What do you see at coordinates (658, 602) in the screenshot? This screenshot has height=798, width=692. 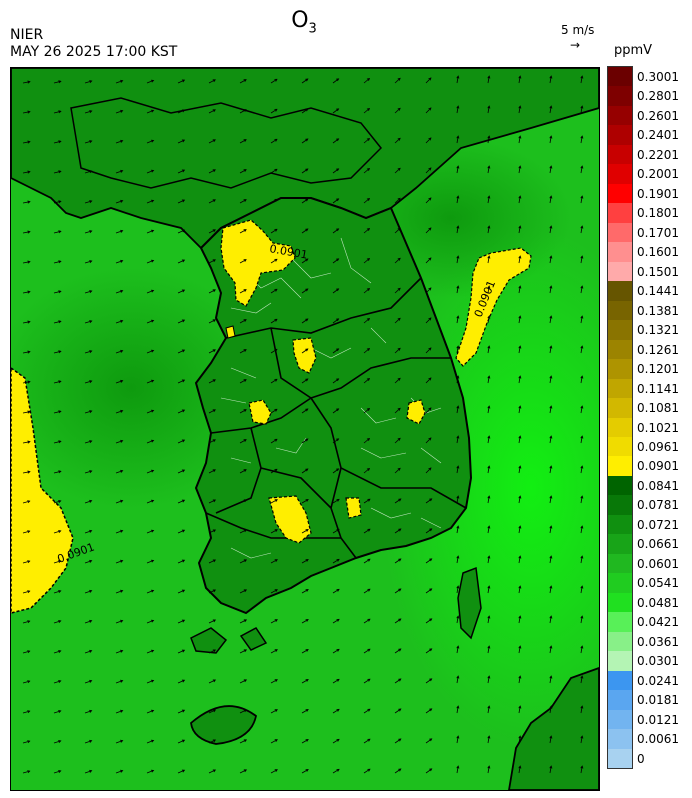 I see `color-scale-label: 0.0481` at bounding box center [658, 602].